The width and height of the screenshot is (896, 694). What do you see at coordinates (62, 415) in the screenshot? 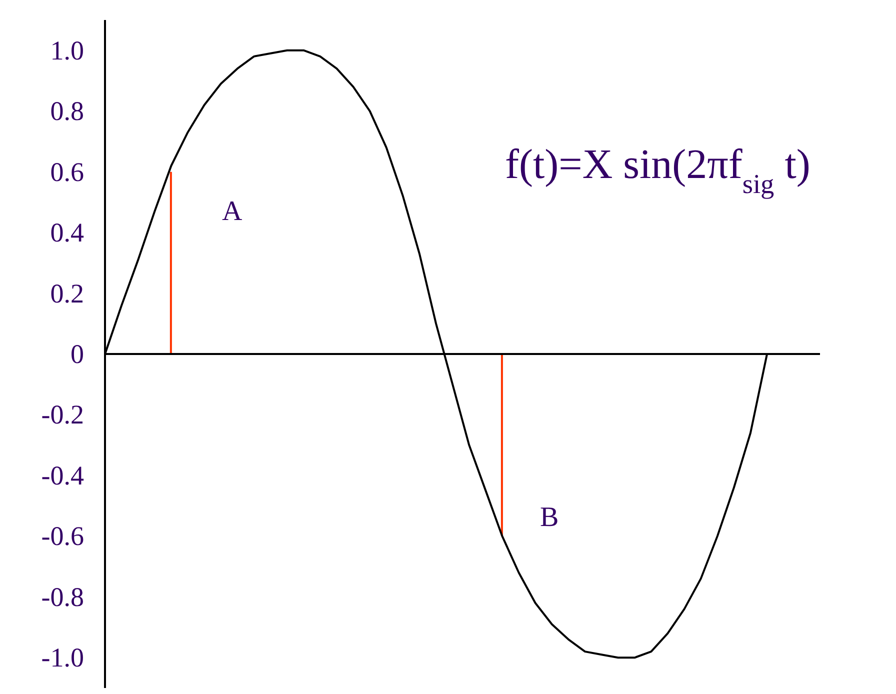
I see `y-tick-label: -0.2` at bounding box center [62, 415].